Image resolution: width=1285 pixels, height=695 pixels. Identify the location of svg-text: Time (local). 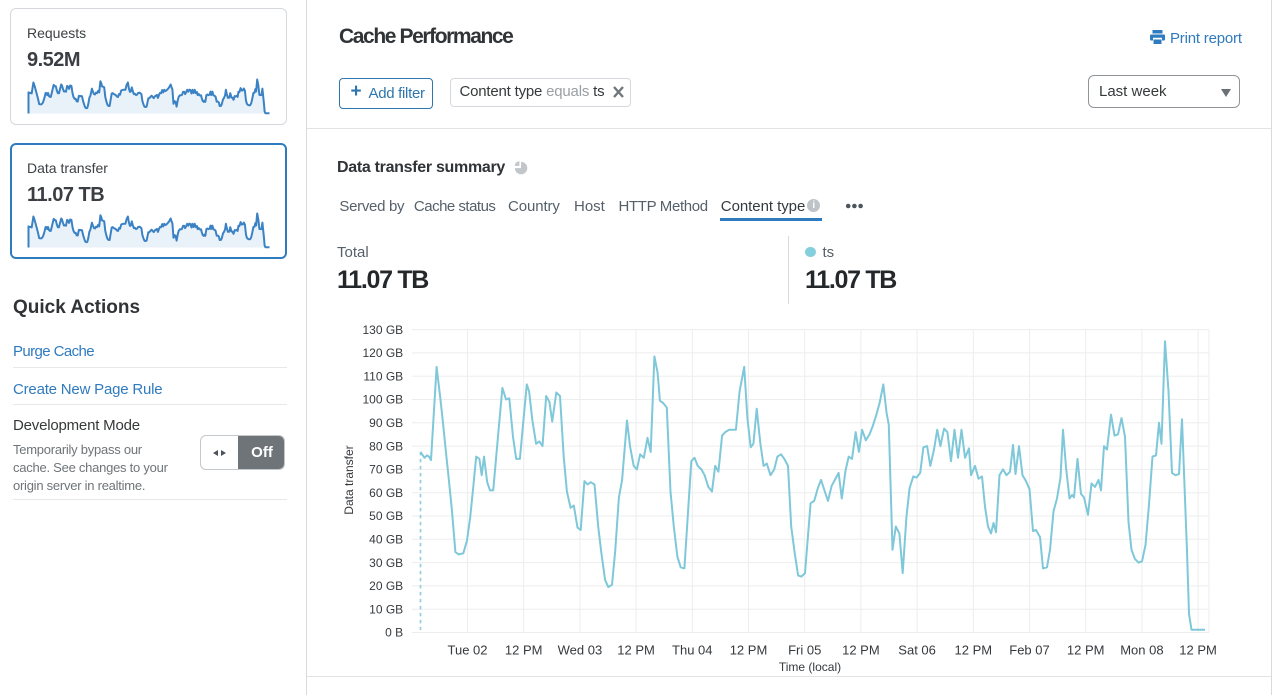
(810, 667).